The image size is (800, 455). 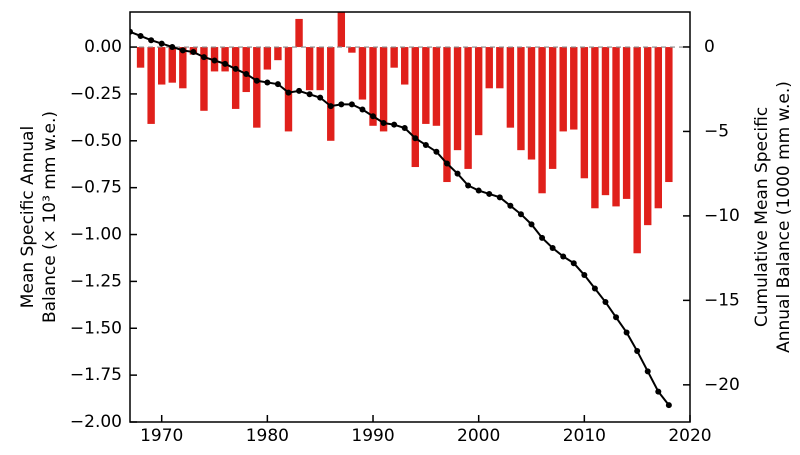 What do you see at coordinates (689, 436) in the screenshot?
I see `x-tick-label: 2020` at bounding box center [689, 436].